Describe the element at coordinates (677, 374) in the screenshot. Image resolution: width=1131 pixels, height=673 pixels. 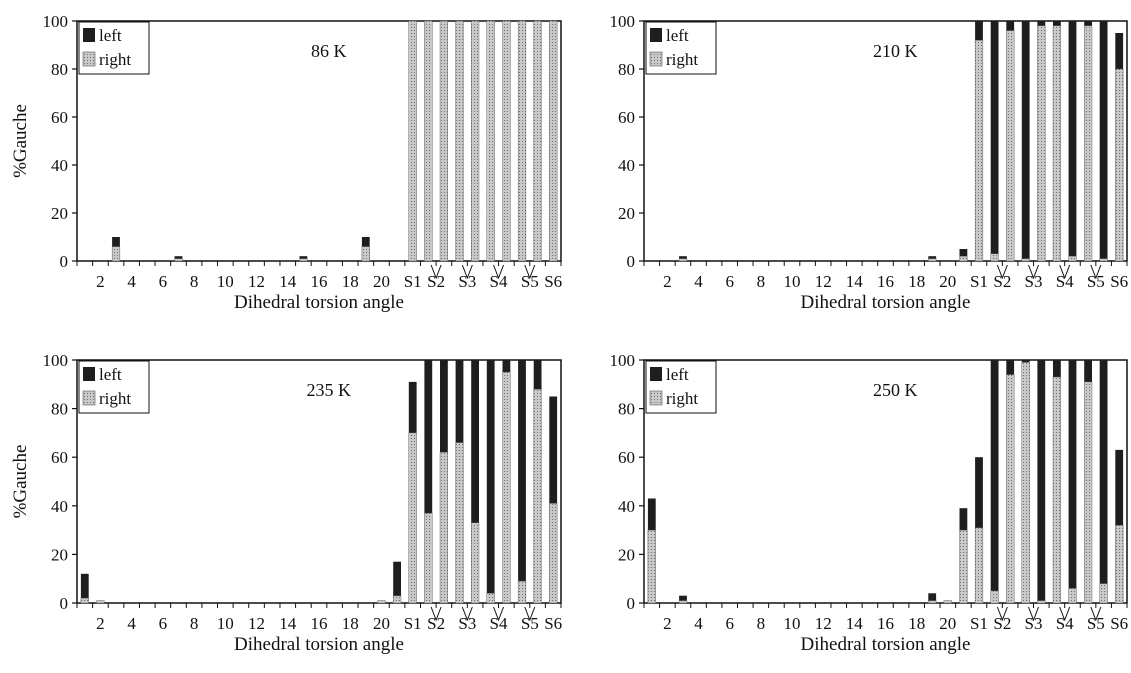
I see `legend-label-left: left` at that location.